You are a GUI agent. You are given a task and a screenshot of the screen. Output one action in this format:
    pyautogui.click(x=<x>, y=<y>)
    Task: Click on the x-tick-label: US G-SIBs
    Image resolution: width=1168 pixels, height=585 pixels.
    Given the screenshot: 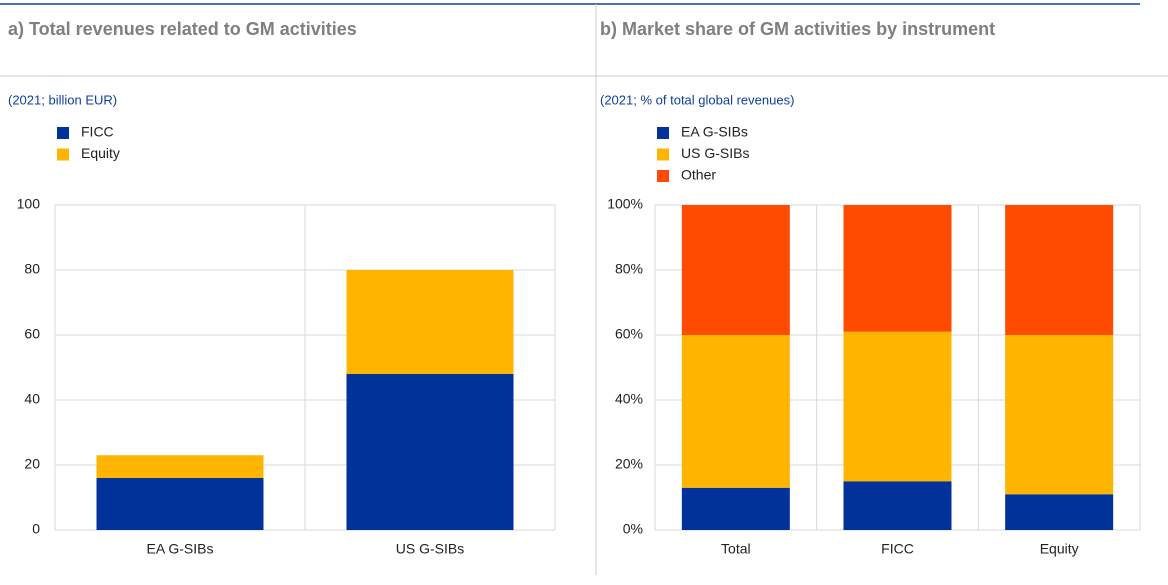 What is the action you would take?
    pyautogui.click(x=430, y=549)
    